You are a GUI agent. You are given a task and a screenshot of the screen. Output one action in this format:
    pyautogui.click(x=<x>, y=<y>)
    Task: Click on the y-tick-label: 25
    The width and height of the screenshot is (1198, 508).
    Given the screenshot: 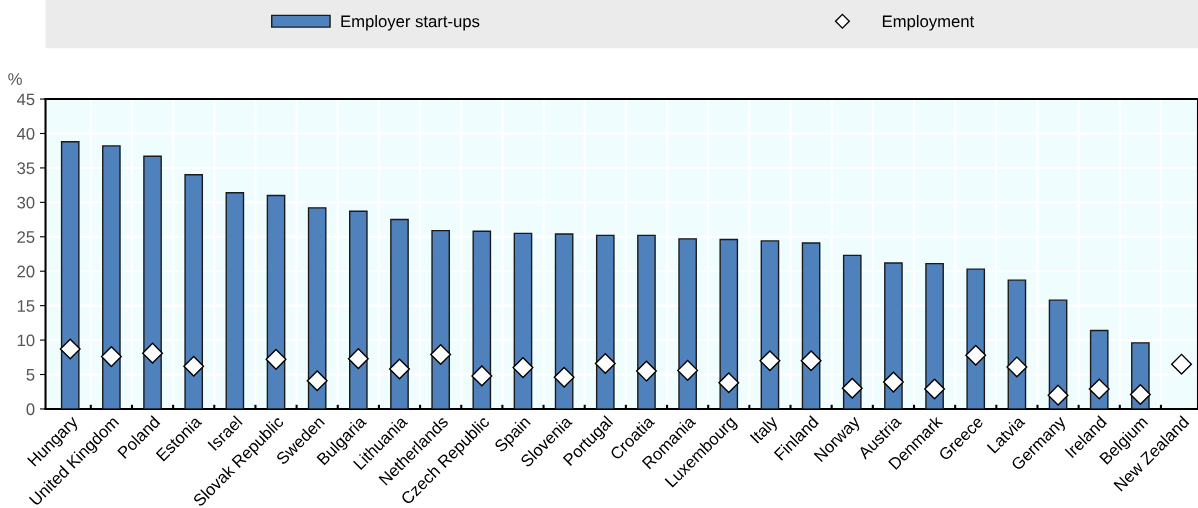 What is the action you would take?
    pyautogui.click(x=26, y=237)
    